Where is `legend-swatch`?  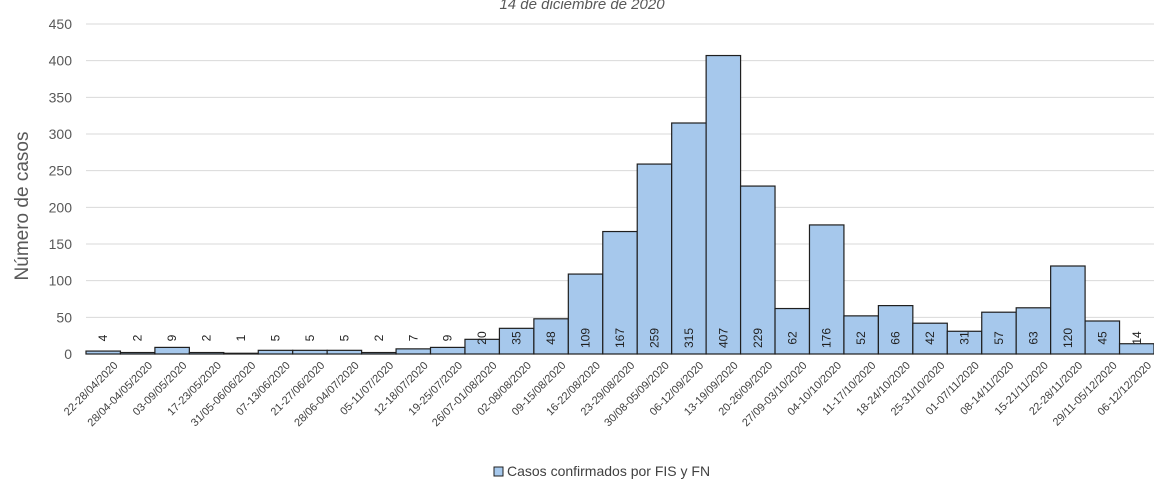 legend-swatch is located at coordinates (498, 471).